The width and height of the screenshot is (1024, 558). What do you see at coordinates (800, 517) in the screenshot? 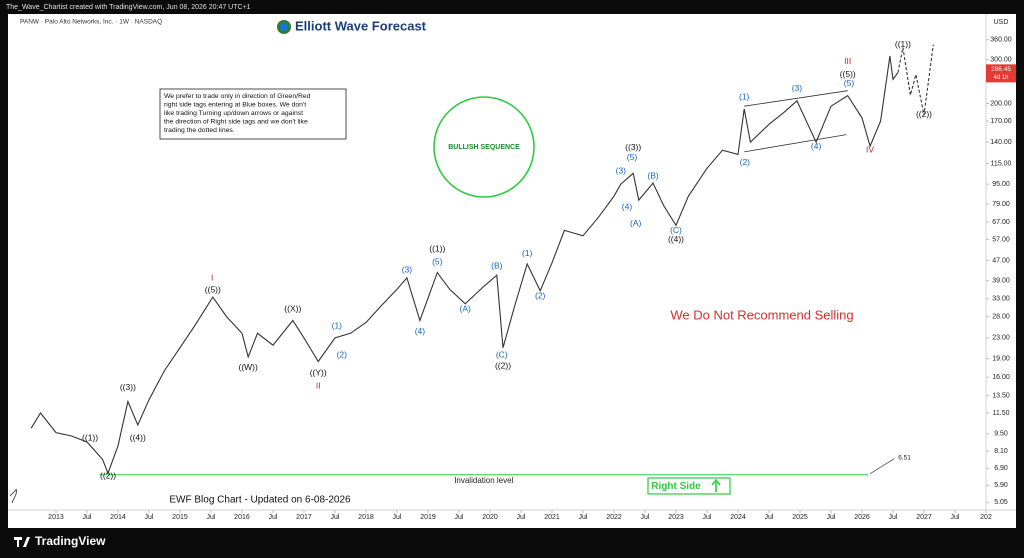
I see `x-tick-label: 2025` at bounding box center [800, 517].